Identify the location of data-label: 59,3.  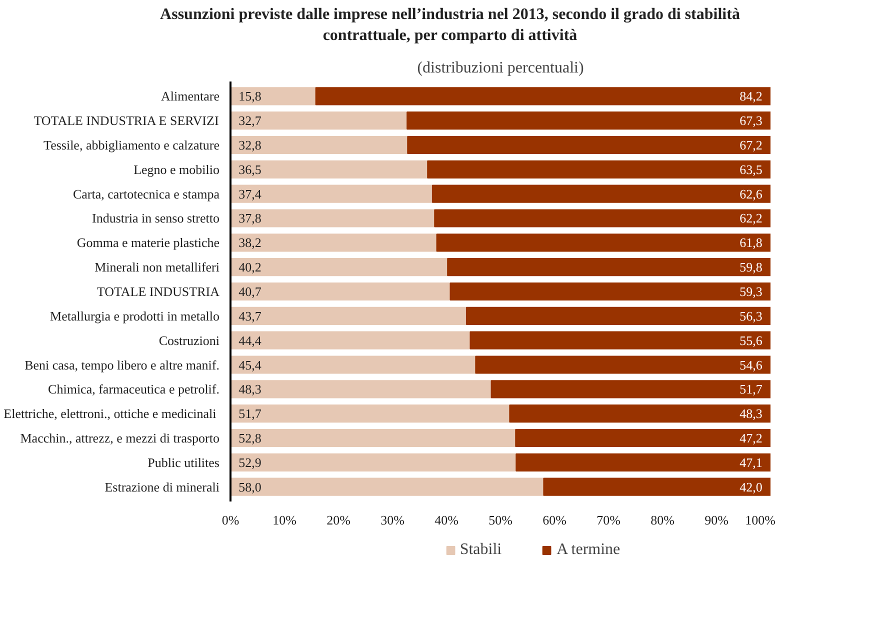
(751, 291).